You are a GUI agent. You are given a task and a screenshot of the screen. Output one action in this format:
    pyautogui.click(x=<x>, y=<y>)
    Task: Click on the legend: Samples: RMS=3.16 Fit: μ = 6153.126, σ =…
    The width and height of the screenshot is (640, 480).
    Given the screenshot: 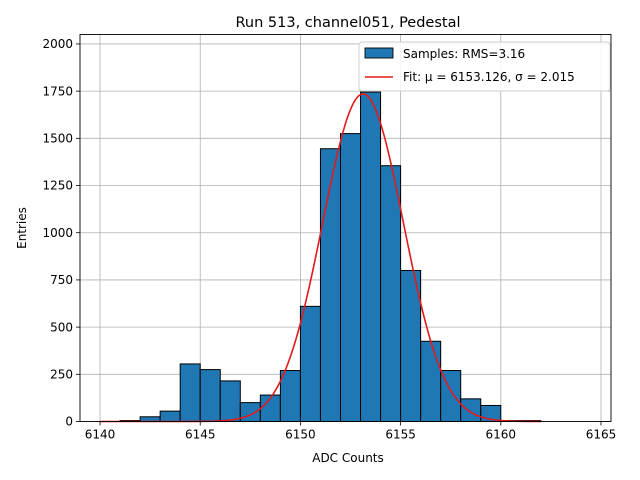 What is the action you would take?
    pyautogui.click(x=484, y=66)
    